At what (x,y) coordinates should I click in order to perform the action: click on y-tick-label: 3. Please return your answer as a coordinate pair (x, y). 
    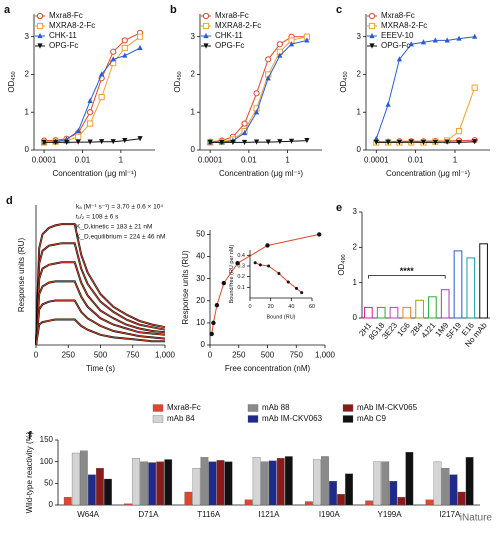
    Looking at the image, I should click on (193, 36).